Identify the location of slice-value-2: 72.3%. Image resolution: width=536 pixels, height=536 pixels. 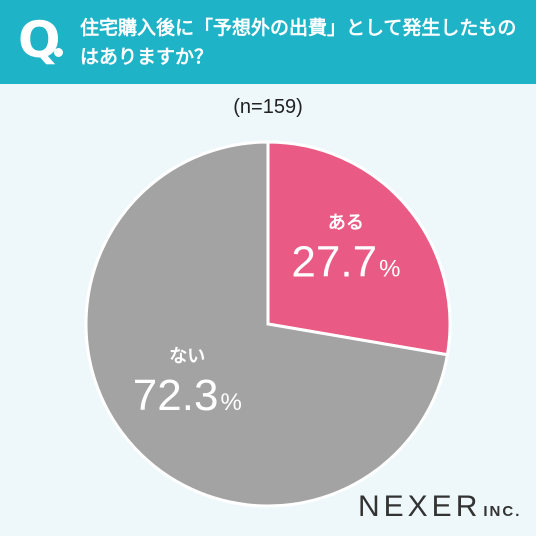
(187, 395).